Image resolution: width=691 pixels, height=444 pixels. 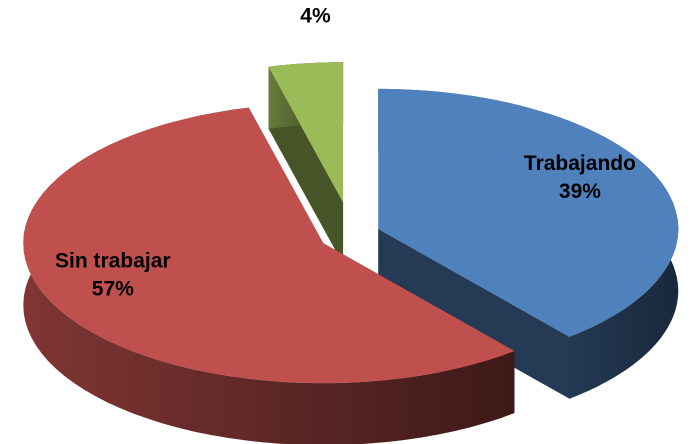 I want to click on data-label-value: 57%, so click(x=113, y=288).